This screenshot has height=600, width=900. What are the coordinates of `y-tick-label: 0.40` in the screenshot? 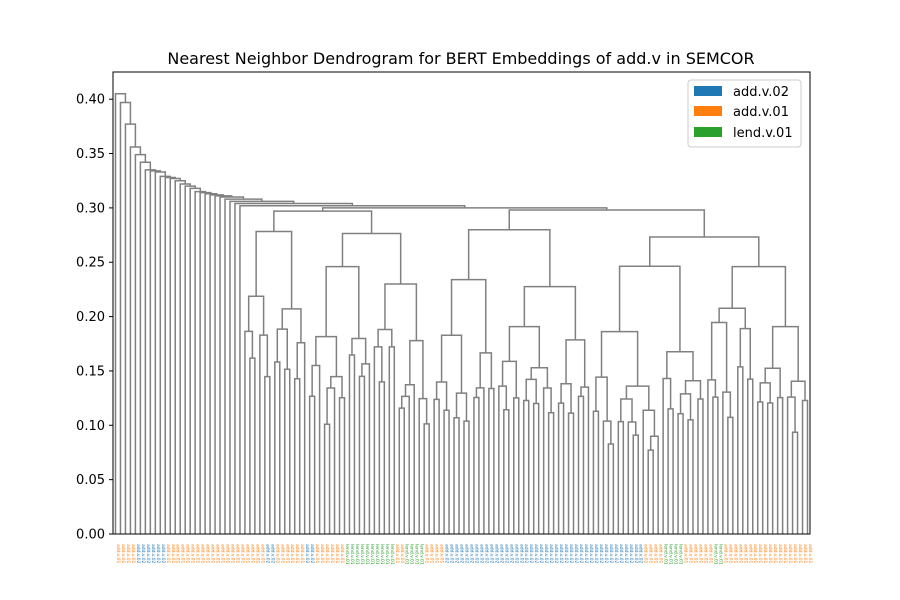 It's located at (90, 100).